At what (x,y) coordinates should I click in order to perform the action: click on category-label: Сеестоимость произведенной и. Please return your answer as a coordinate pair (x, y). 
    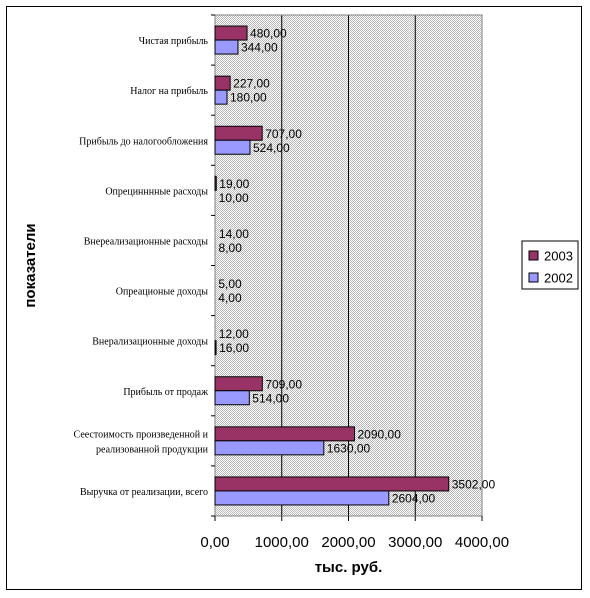
    Looking at the image, I should click on (141, 434).